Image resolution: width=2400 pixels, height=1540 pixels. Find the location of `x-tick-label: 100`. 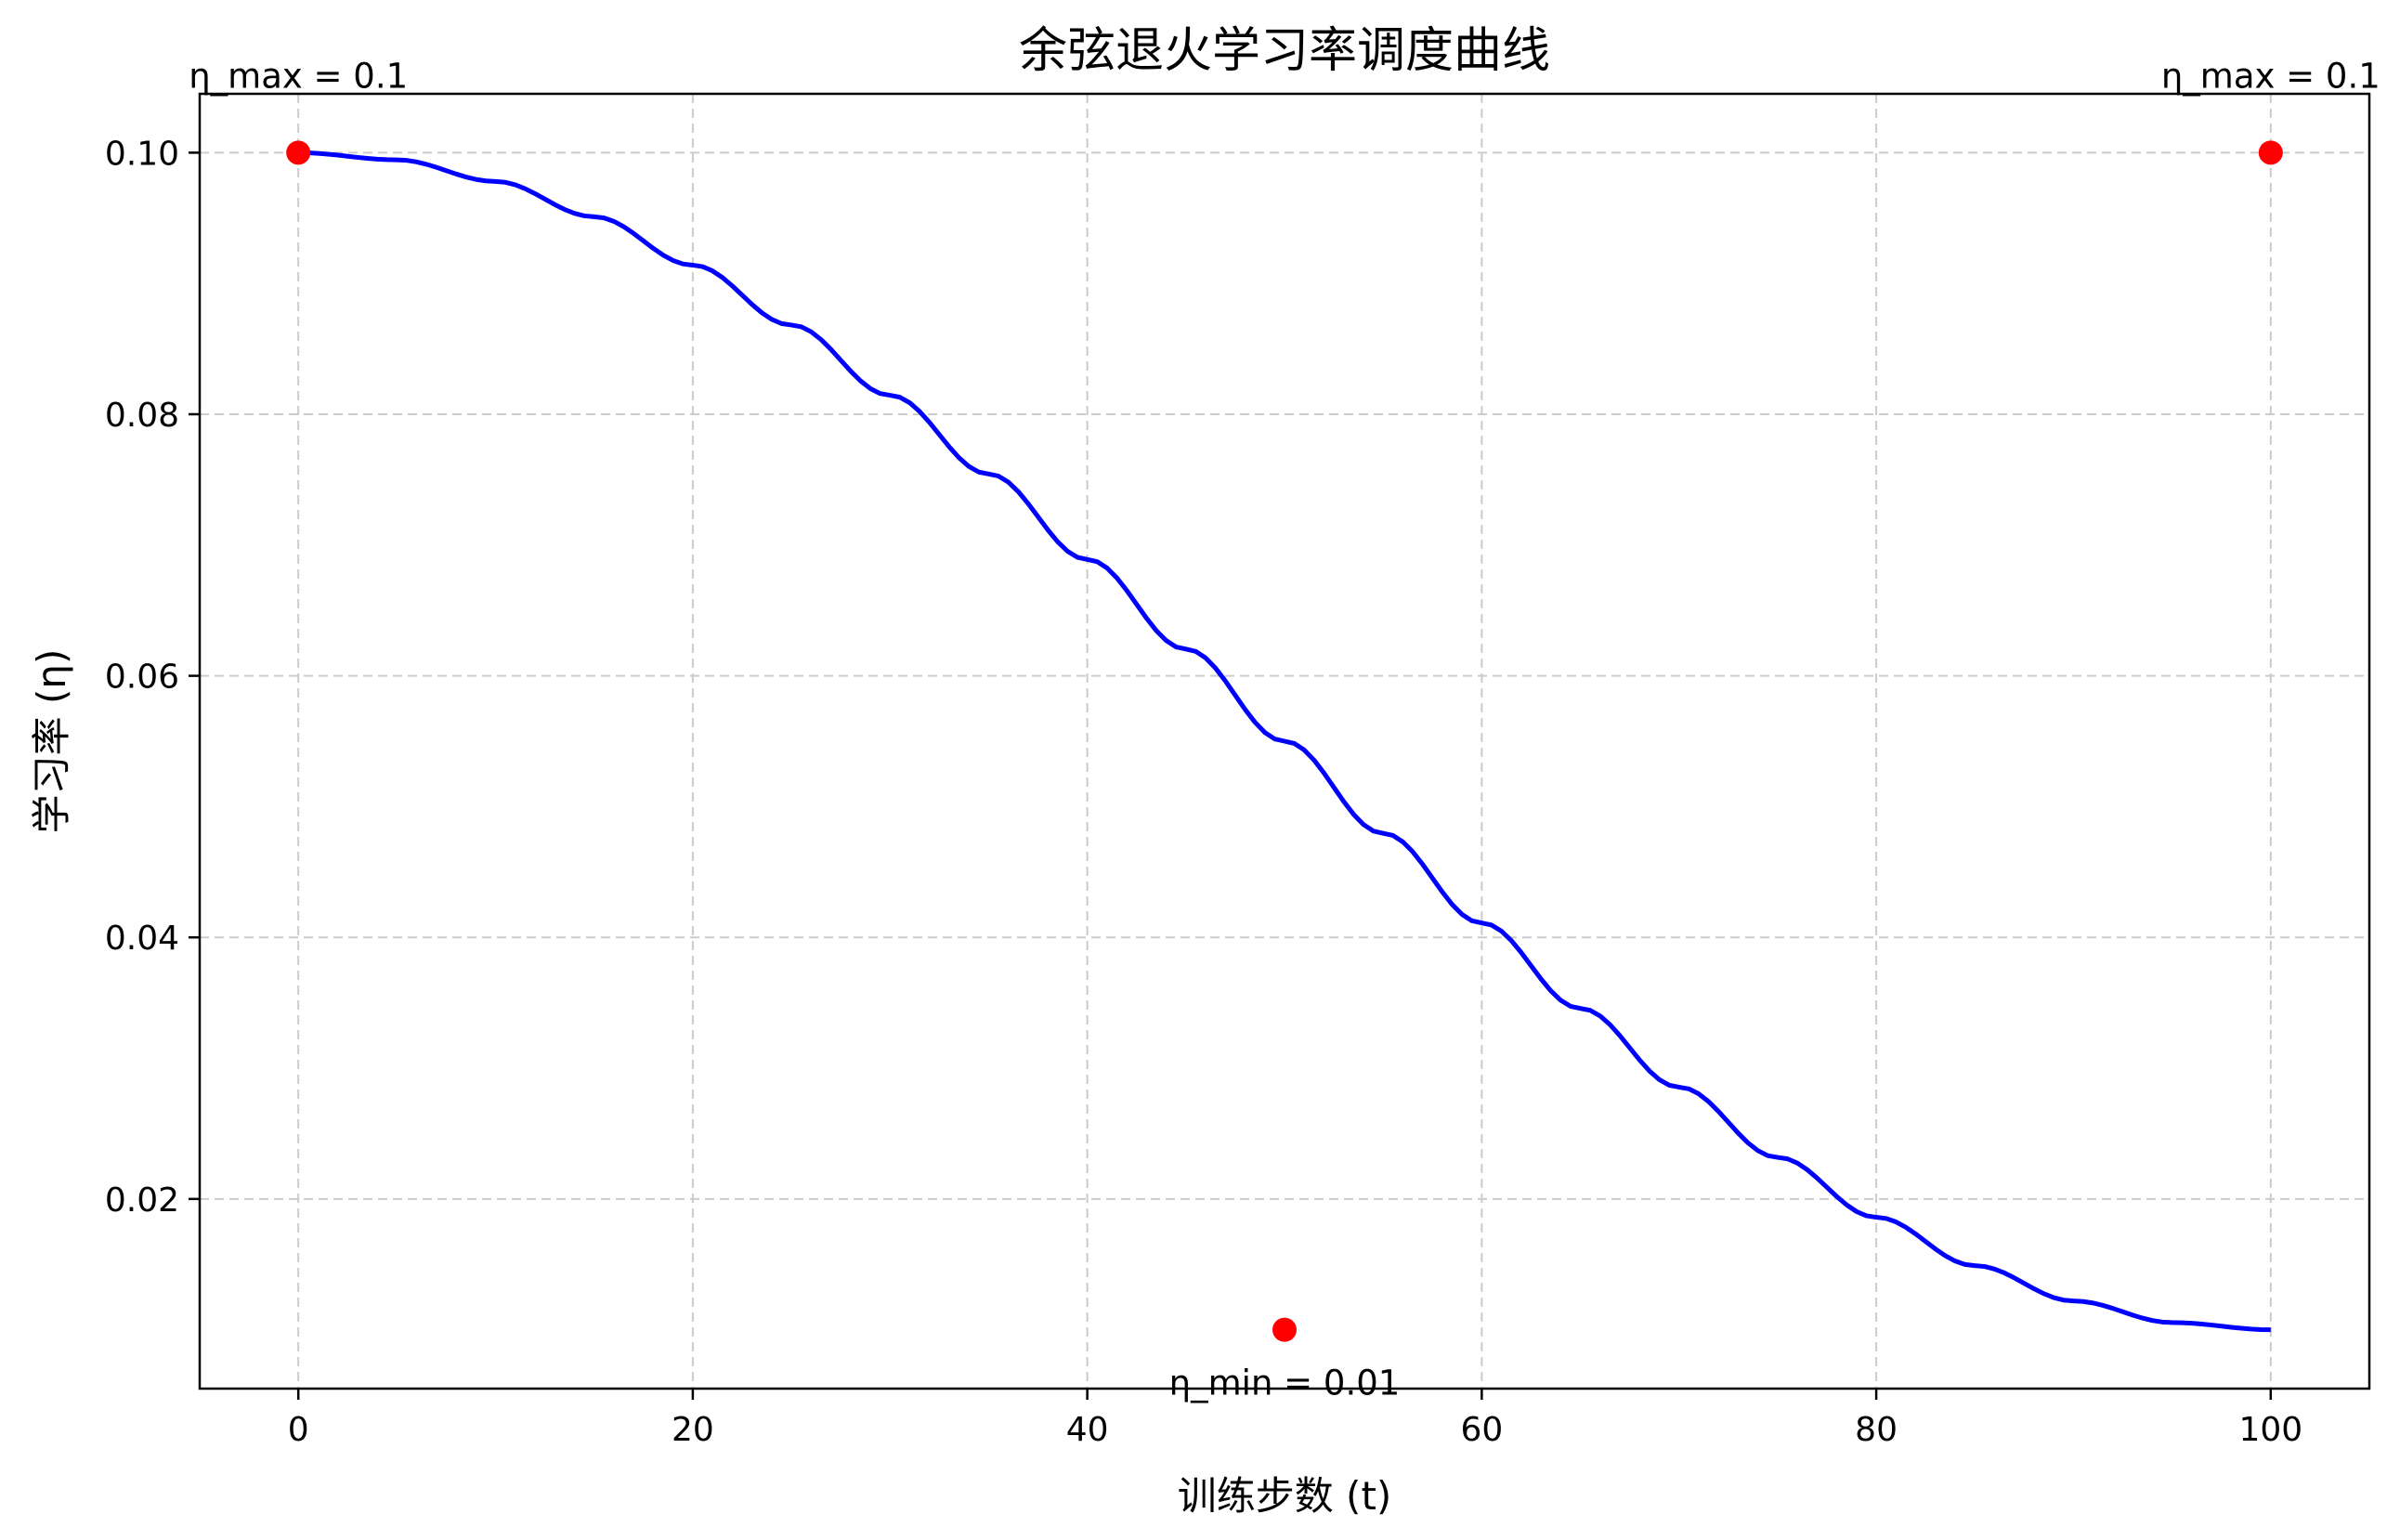

x-tick-label: 100 is located at coordinates (2270, 1430).